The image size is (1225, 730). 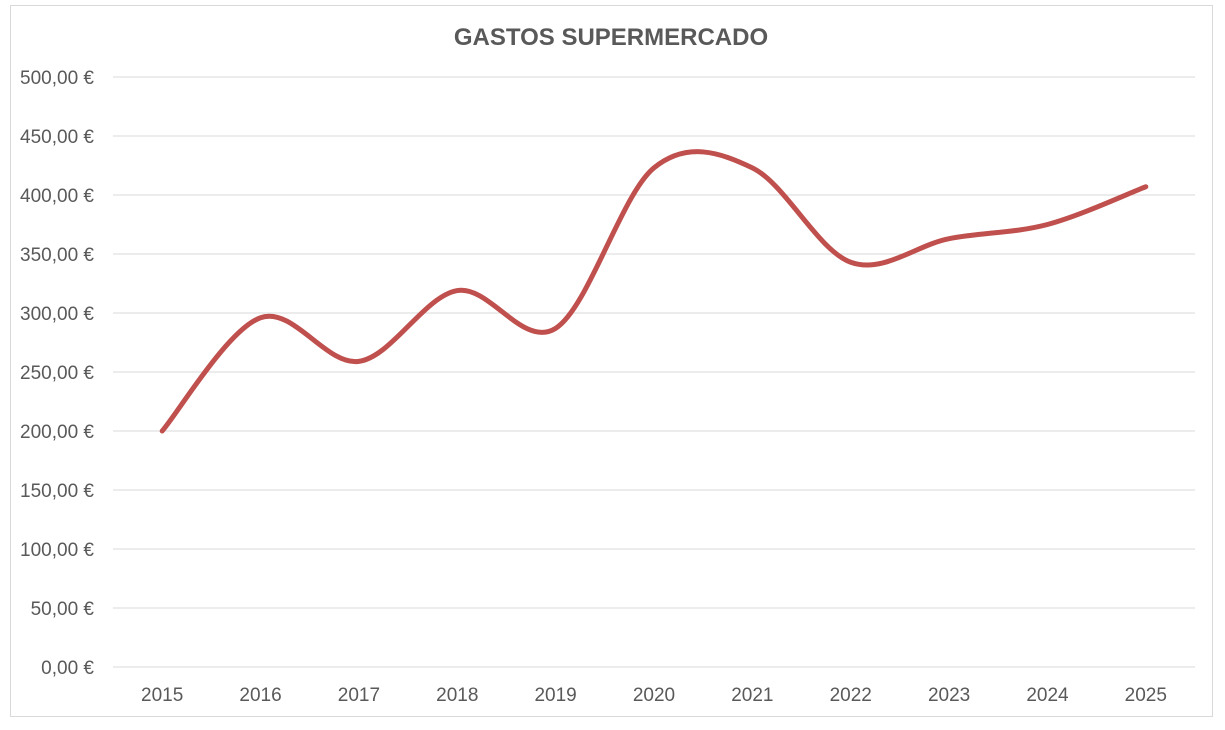 What do you see at coordinates (752, 695) in the screenshot?
I see `x-tick-label: 2021` at bounding box center [752, 695].